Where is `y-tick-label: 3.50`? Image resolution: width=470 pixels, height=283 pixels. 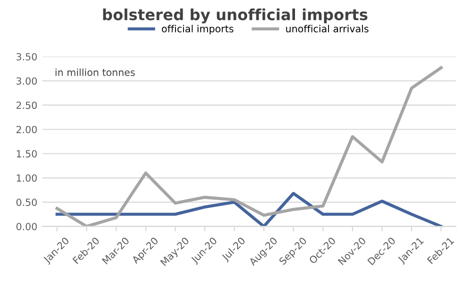
y-tick-label: 3.50 is located at coordinates (26, 56).